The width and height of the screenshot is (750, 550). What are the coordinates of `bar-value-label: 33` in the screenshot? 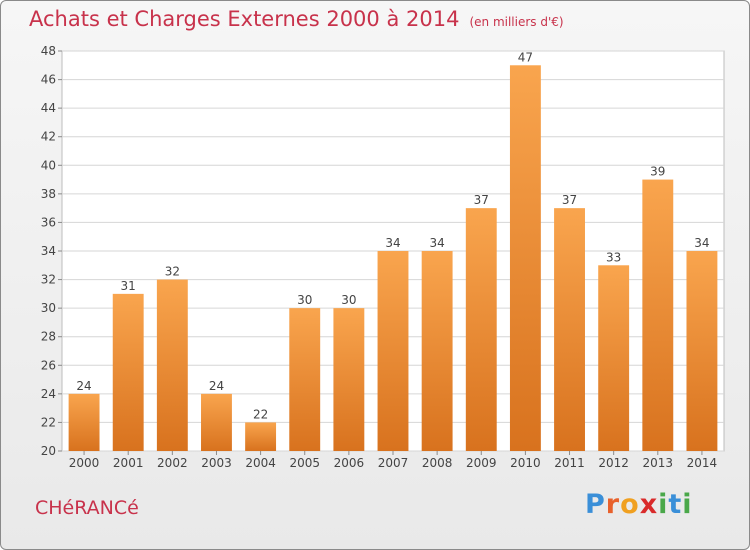 It's located at (613, 257).